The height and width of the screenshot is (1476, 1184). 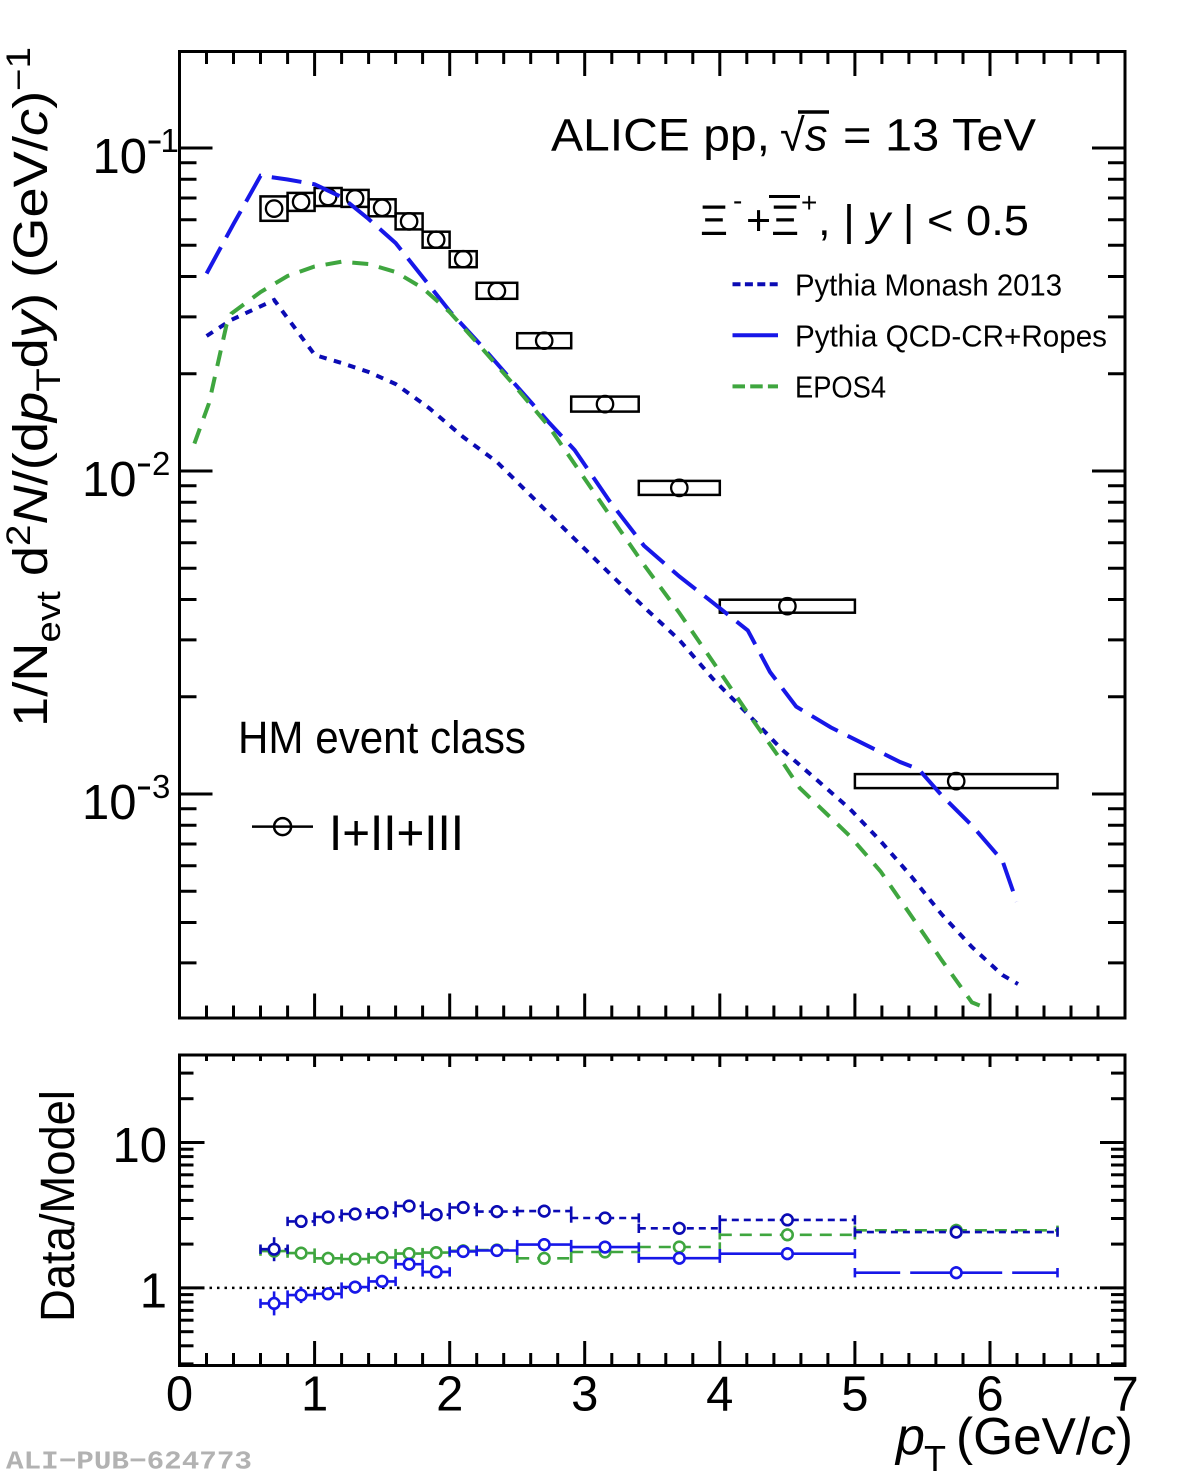 What do you see at coordinates (840, 387) in the screenshot?
I see `svg-text: EPOS4` at bounding box center [840, 387].